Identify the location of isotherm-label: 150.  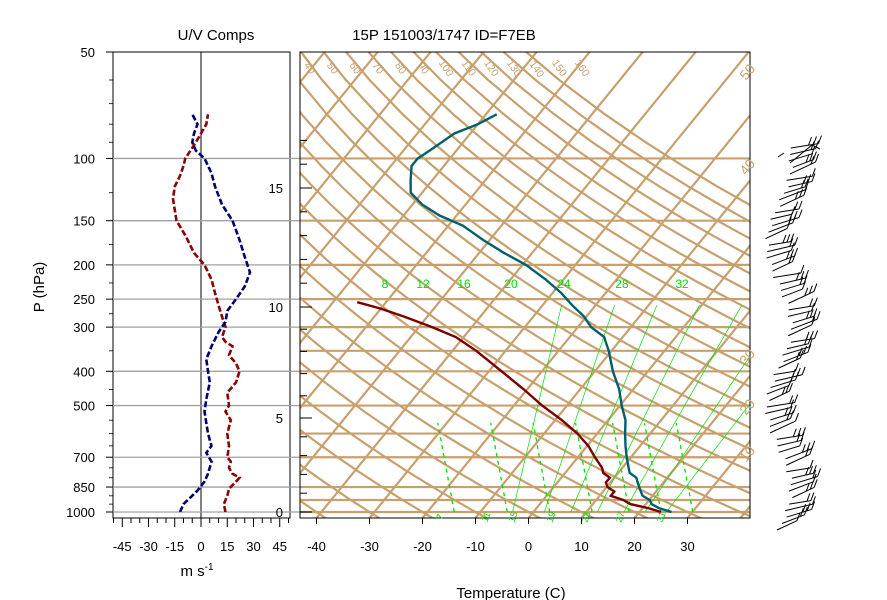
(559, 68).